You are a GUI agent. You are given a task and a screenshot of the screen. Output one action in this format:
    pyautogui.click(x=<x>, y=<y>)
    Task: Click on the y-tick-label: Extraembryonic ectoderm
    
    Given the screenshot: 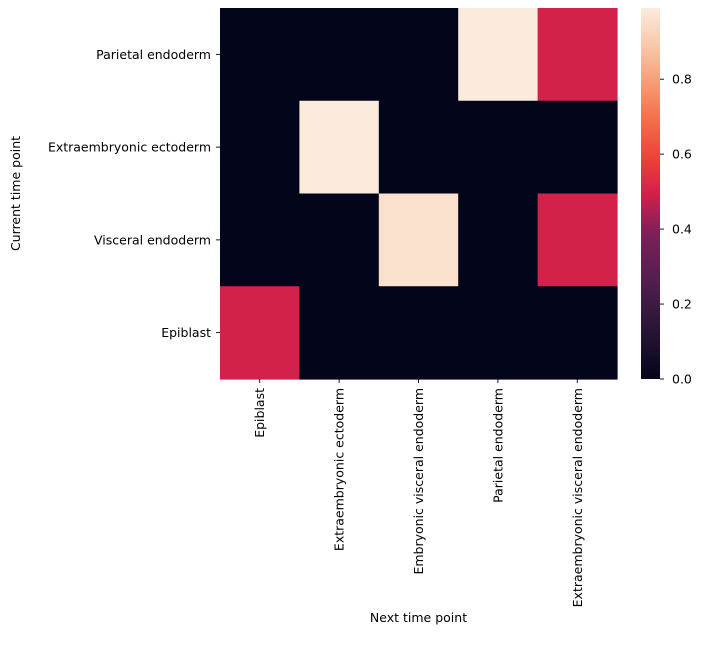 What is the action you would take?
    pyautogui.click(x=129, y=147)
    